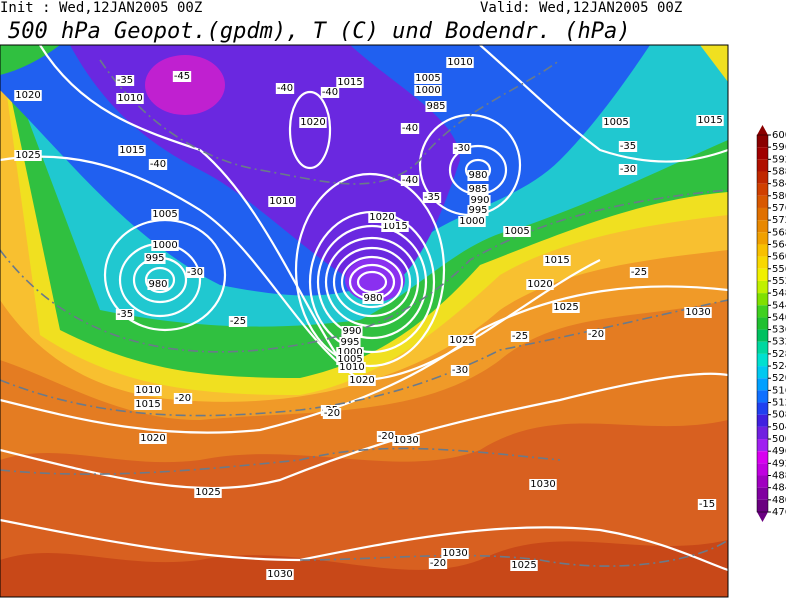  Describe the element at coordinates (779, 500) in the screenshot. I see `colorbar-label: 480` at that location.